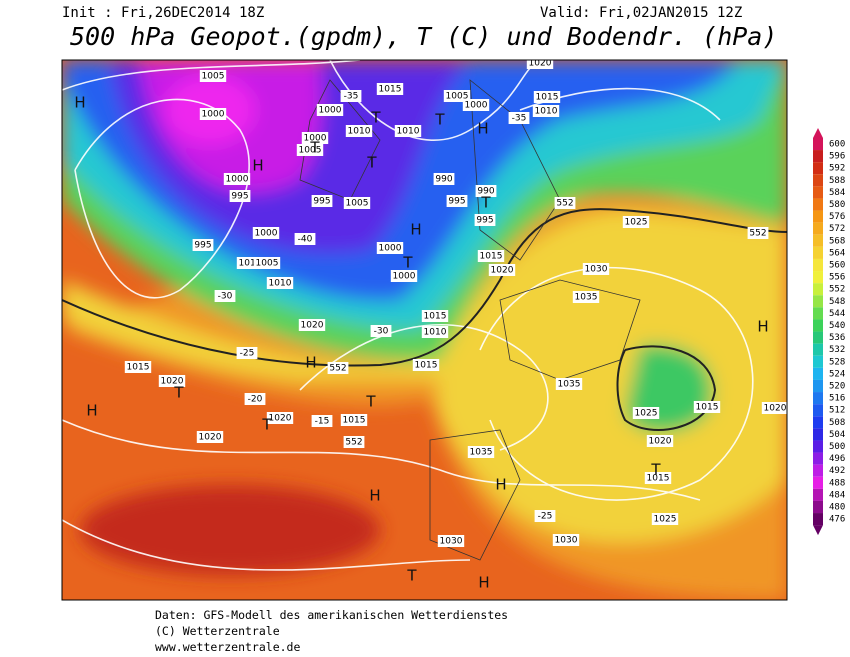 The height and width of the screenshot is (657, 850). I want to click on contour-label: -30, so click(225, 297).